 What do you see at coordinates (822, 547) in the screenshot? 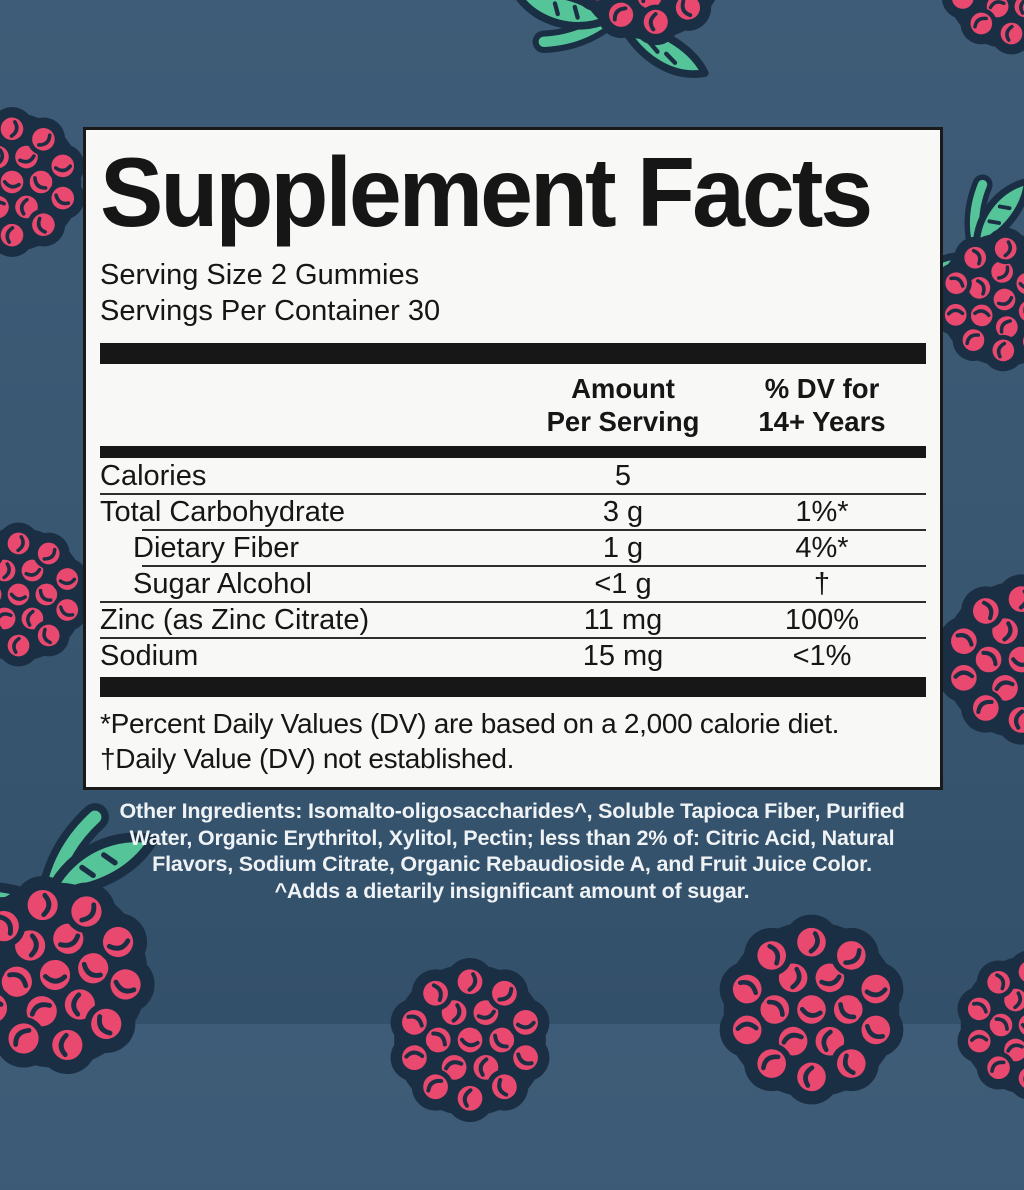
I see `nutrient-dv: 4%*` at bounding box center [822, 547].